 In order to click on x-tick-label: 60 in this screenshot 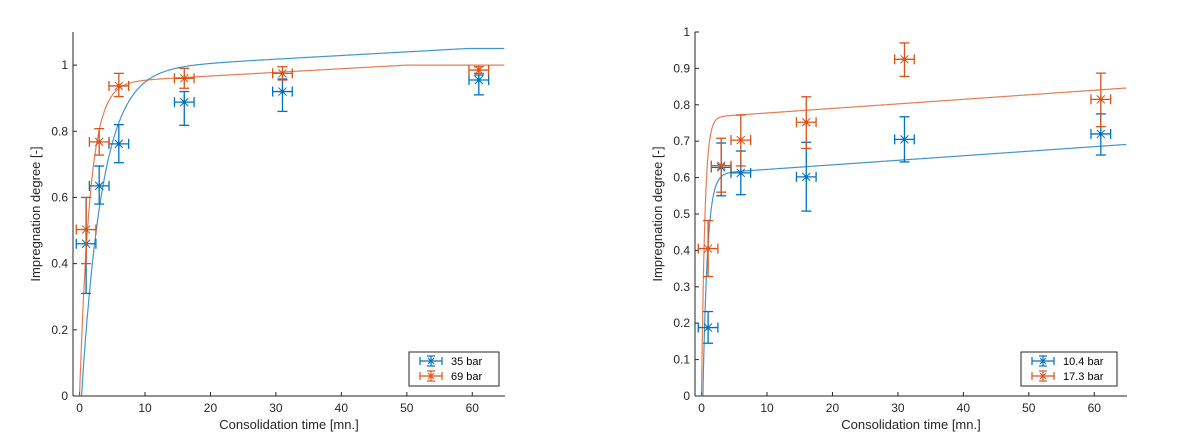, I will do `click(1095, 408)`.